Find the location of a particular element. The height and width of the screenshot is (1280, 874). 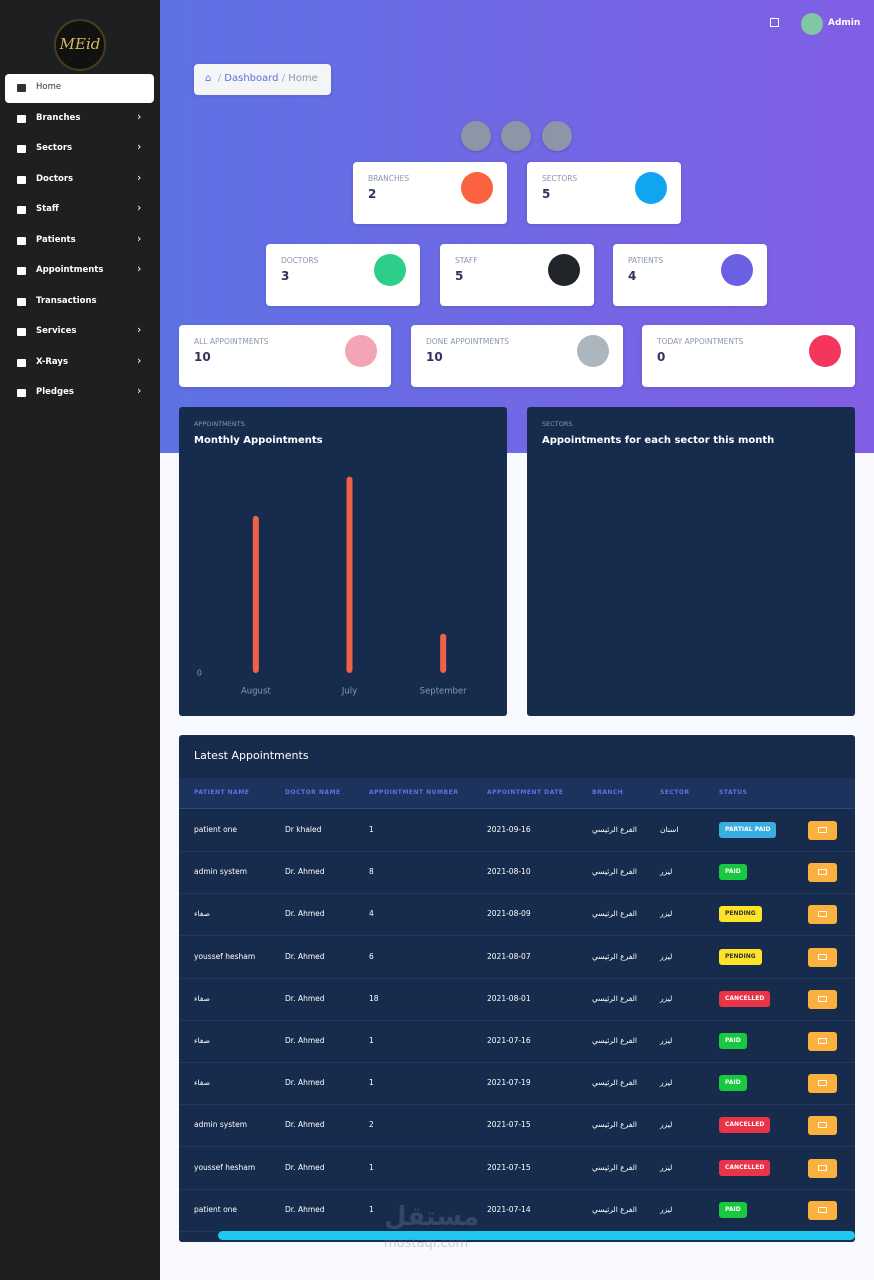

column-header: SECTOR is located at coordinates (675, 792).